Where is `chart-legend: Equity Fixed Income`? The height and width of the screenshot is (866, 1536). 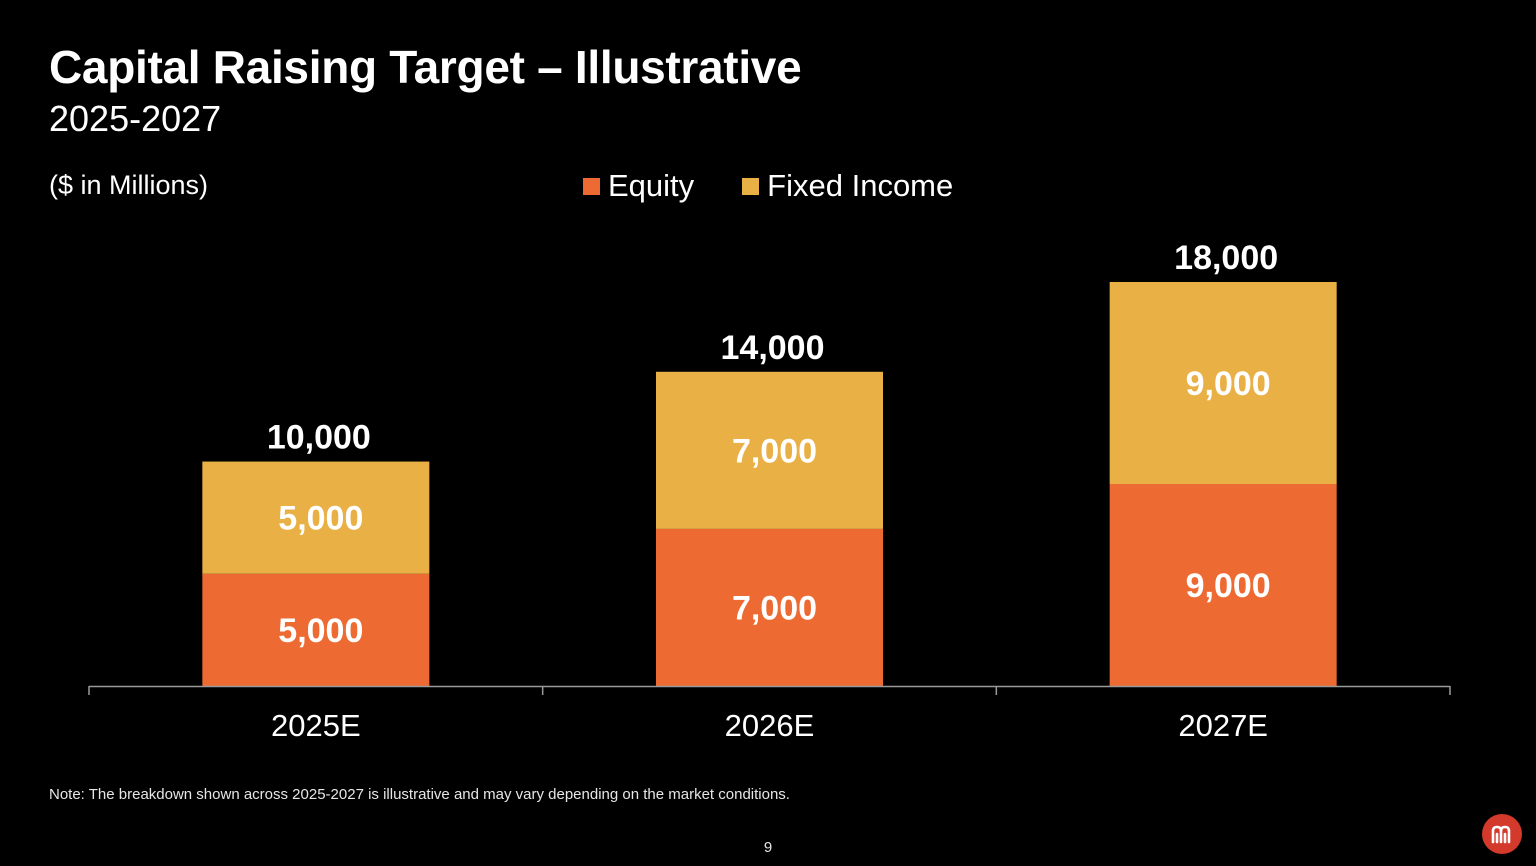 chart-legend: Equity Fixed Income is located at coordinates (792, 186).